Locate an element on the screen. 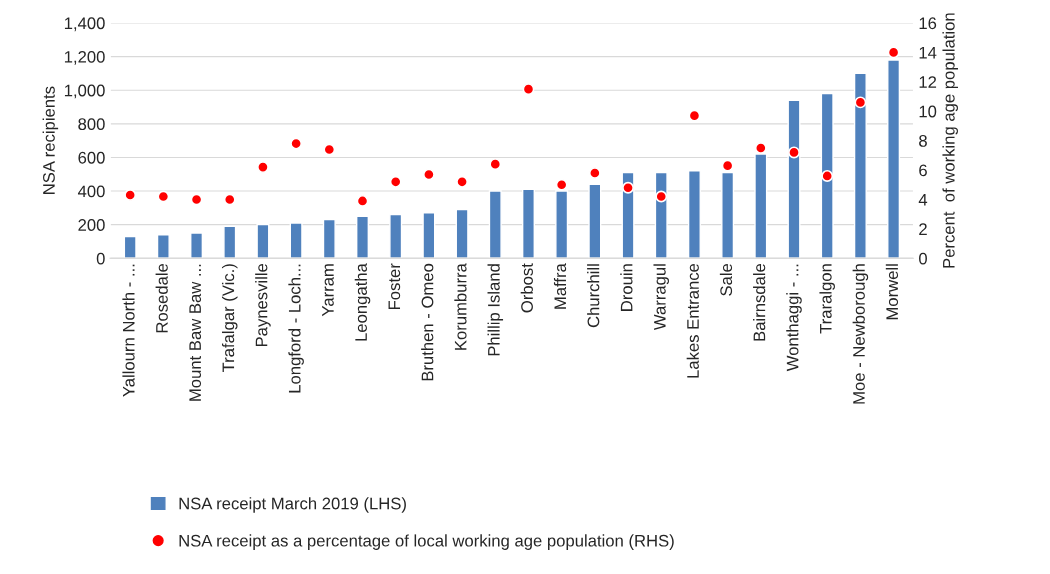  y2-tick-label: 6 is located at coordinates (923, 170).